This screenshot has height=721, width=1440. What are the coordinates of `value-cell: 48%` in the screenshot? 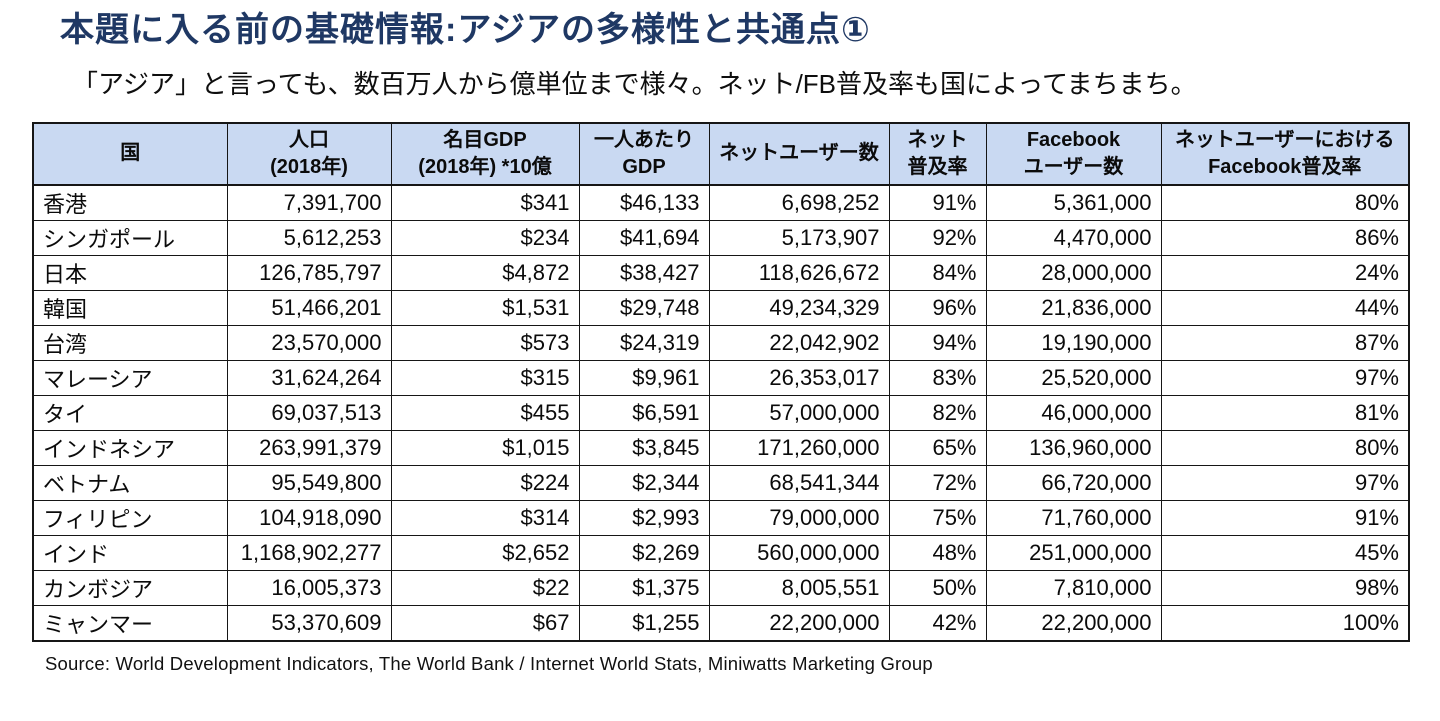 It's located at (937, 552).